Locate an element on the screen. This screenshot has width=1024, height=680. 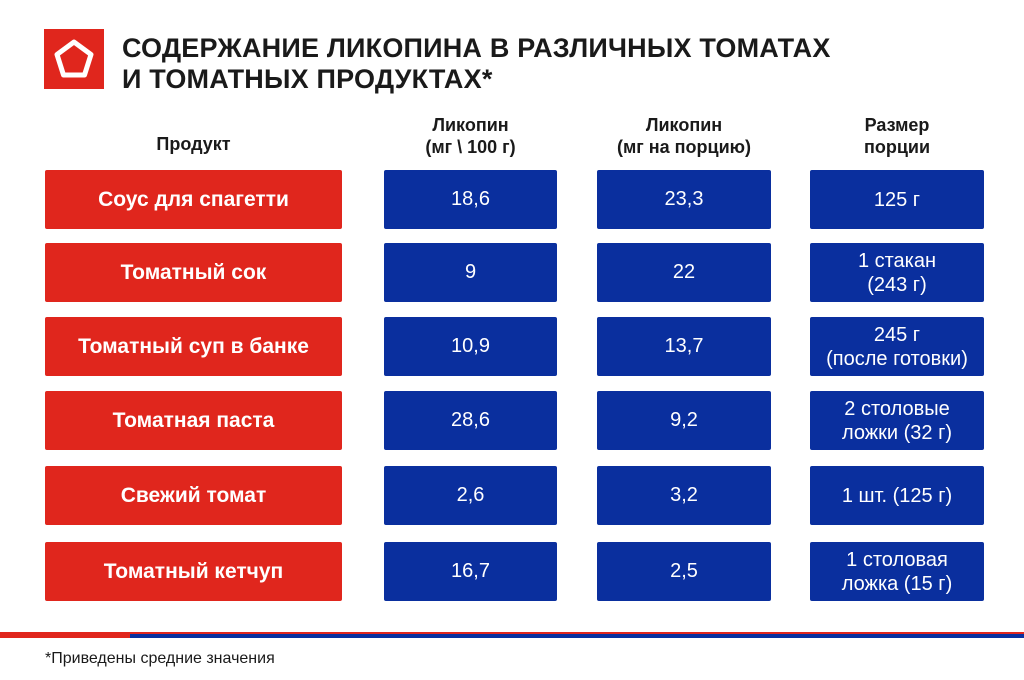
column-header-per100: Ликопин (мг \ 100 г) is located at coordinates (470, 136).